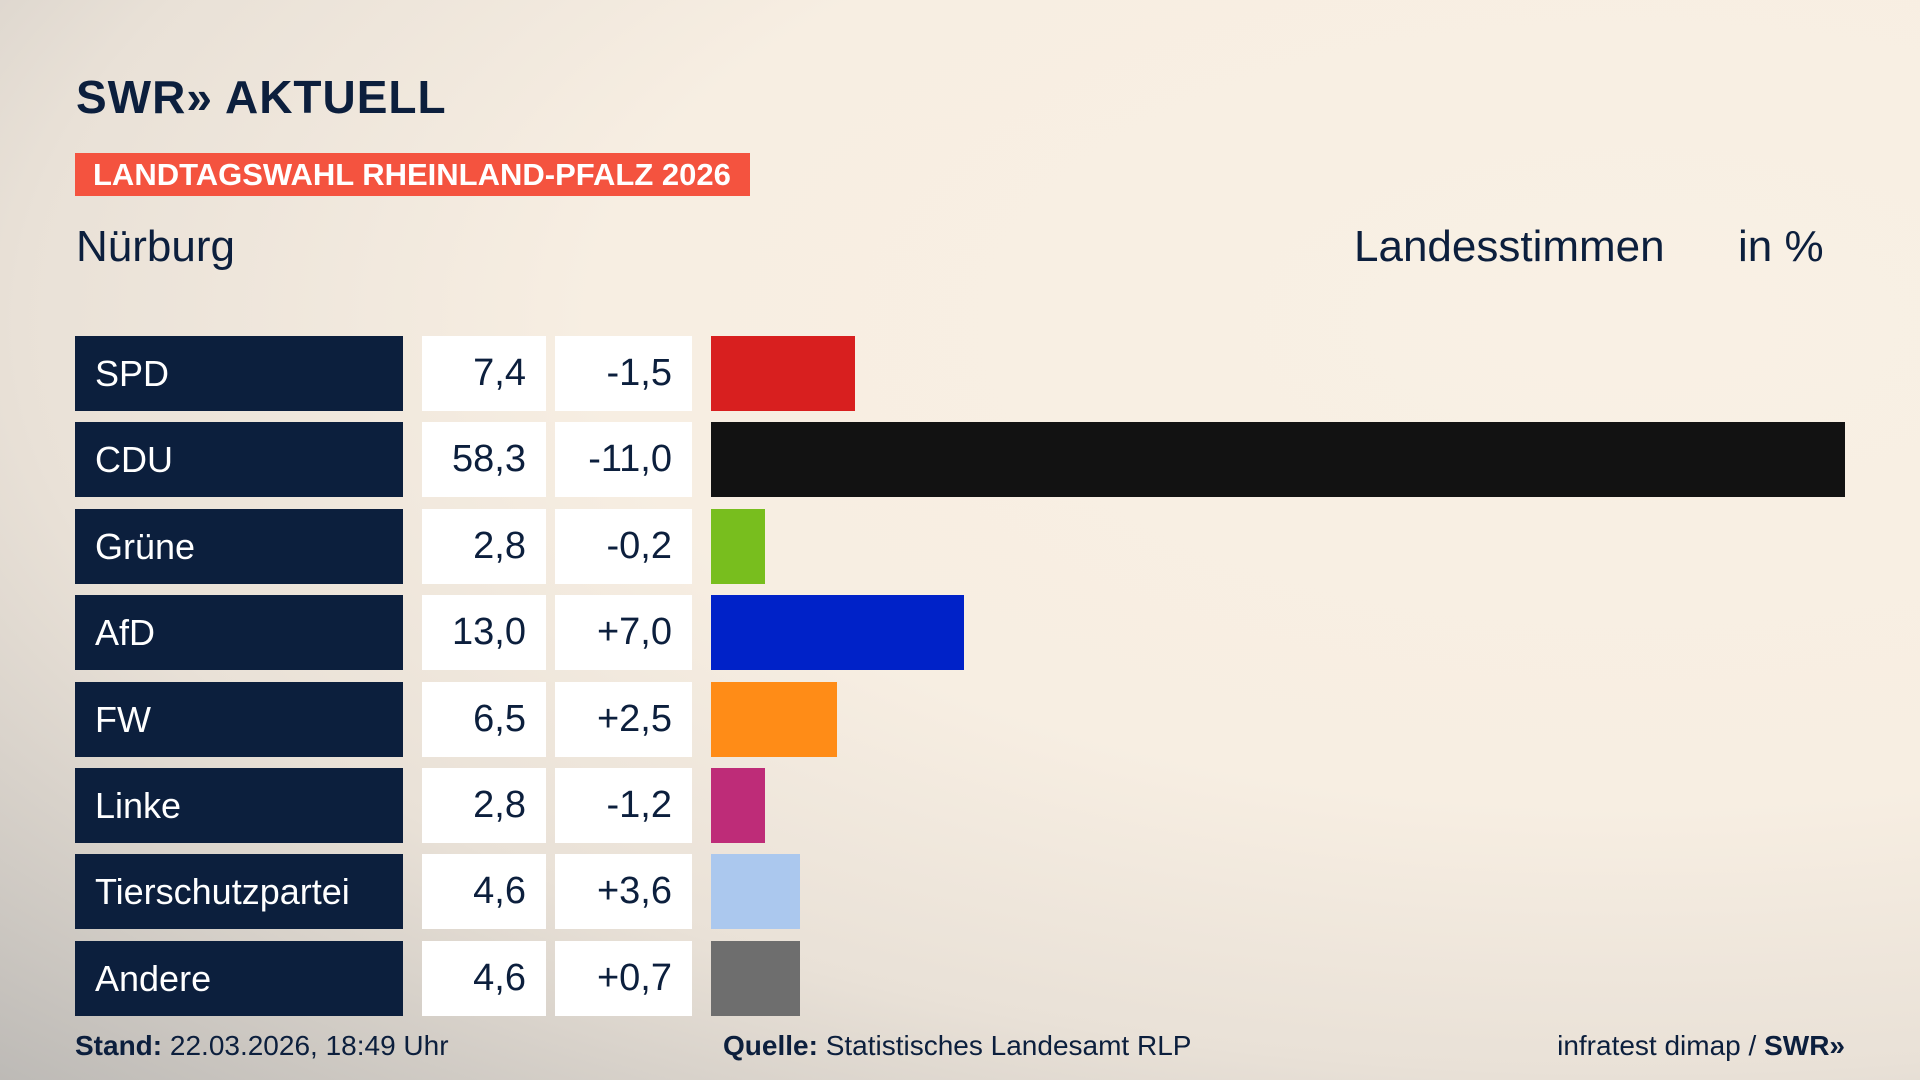  What do you see at coordinates (738, 546) in the screenshot?
I see `bar-grüne` at bounding box center [738, 546].